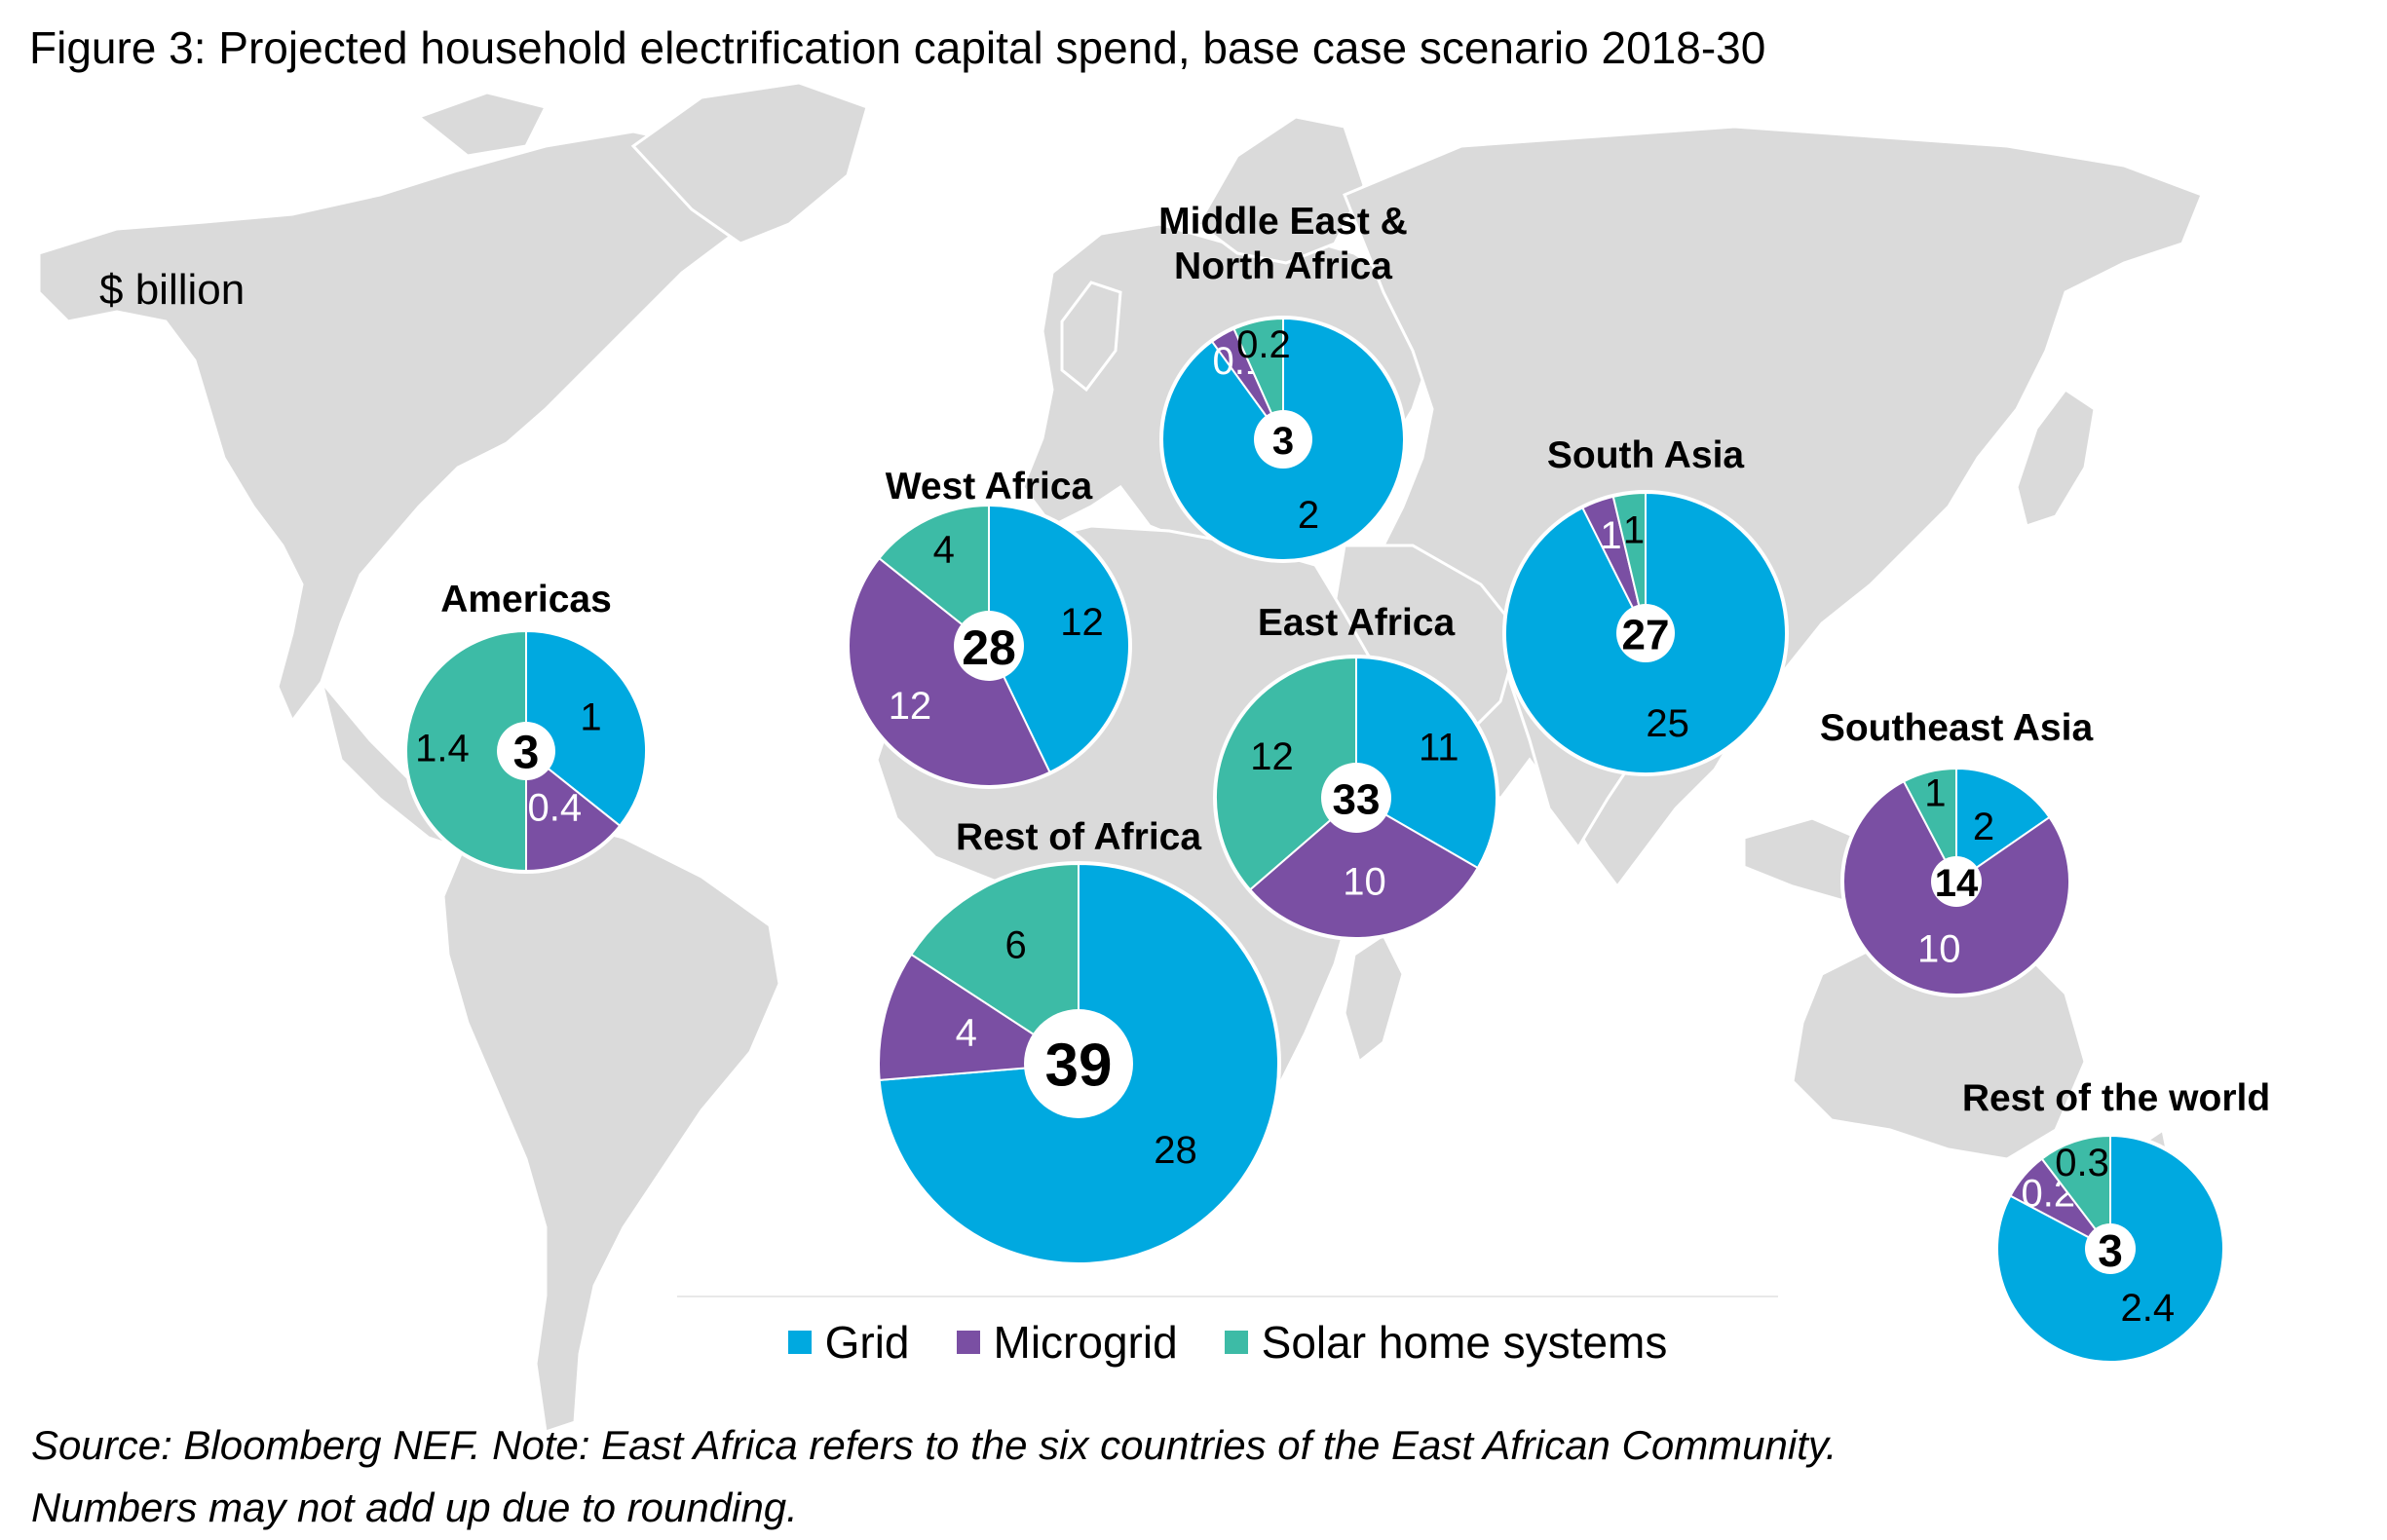  I want to click on pie-slice-east-africa-grid, so click(1426, 763).